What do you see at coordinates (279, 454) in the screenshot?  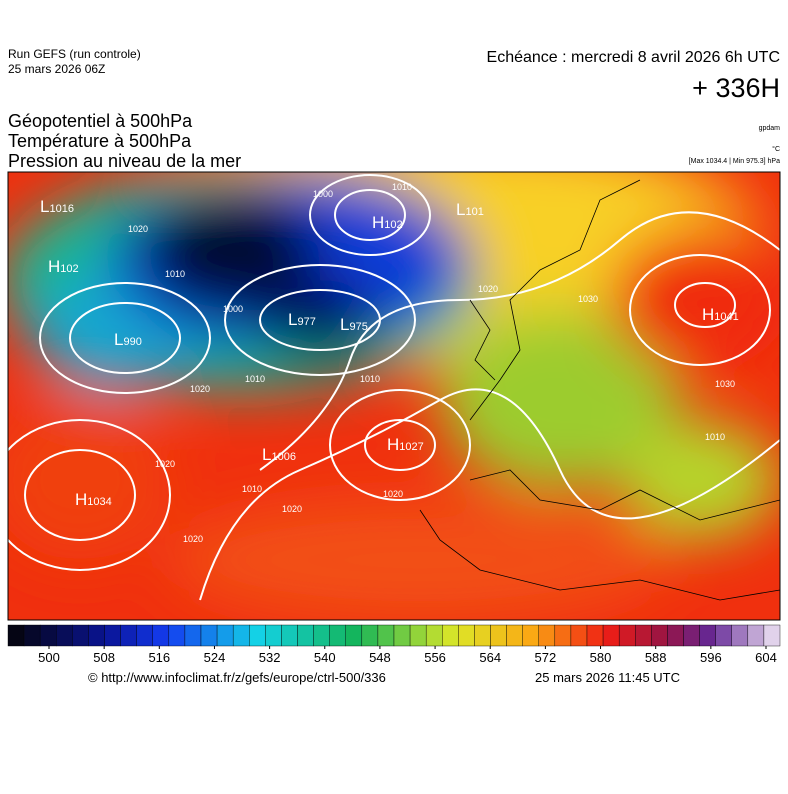 I see `pressure-center: L1006` at bounding box center [279, 454].